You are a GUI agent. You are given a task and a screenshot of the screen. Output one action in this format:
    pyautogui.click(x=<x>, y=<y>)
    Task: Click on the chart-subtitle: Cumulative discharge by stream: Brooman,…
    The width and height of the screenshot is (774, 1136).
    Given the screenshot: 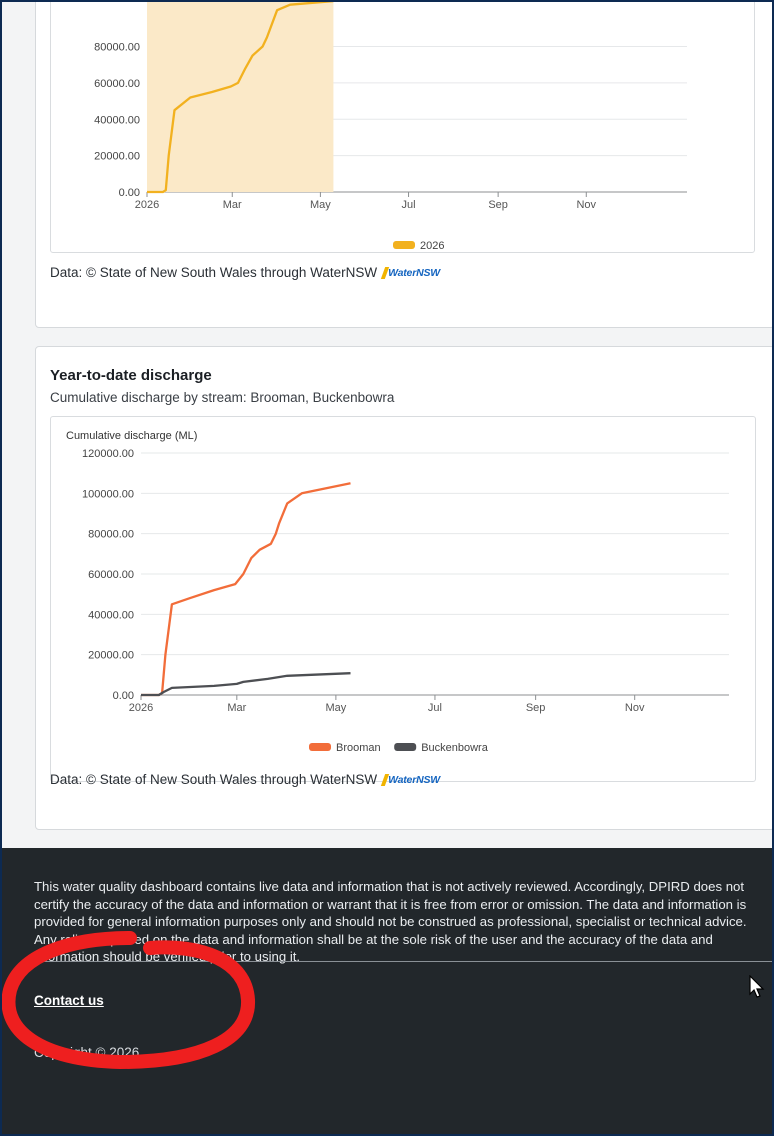 What is the action you would take?
    pyautogui.click(x=222, y=397)
    